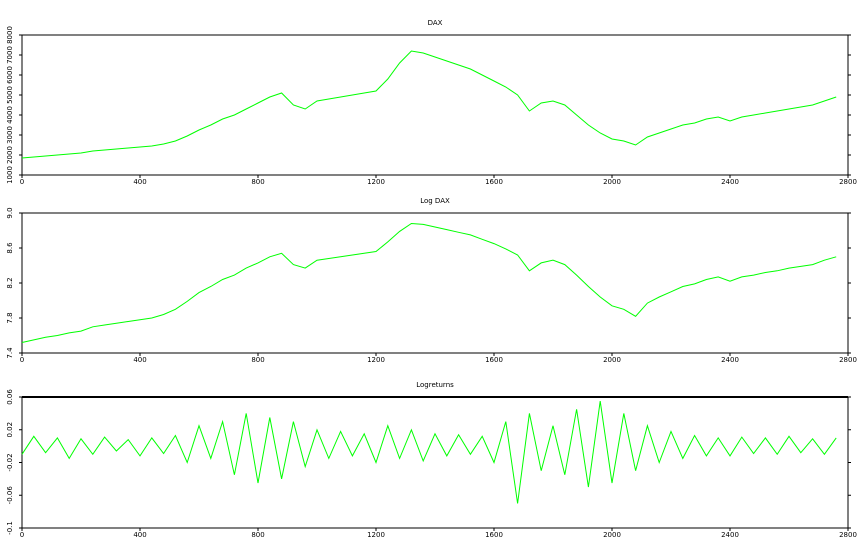 The height and width of the screenshot is (544, 857). I want to click on y-tick-label: -0.06, so click(10, 495).